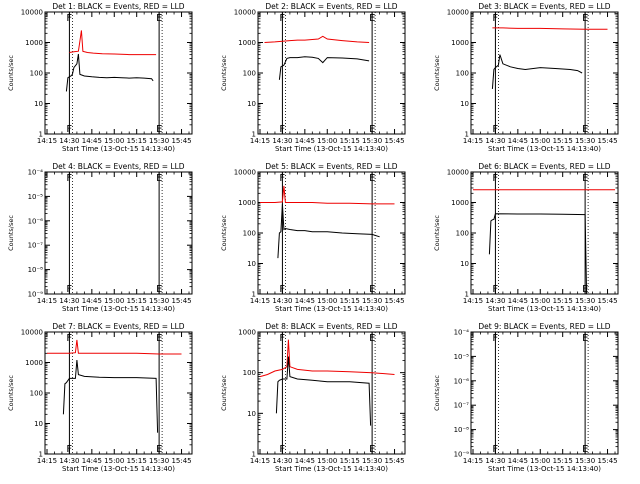 This screenshot has width=640, height=484. Describe the element at coordinates (462, 357) in the screenshot. I see `y-tick-label: 10⁻⁵` at that location.